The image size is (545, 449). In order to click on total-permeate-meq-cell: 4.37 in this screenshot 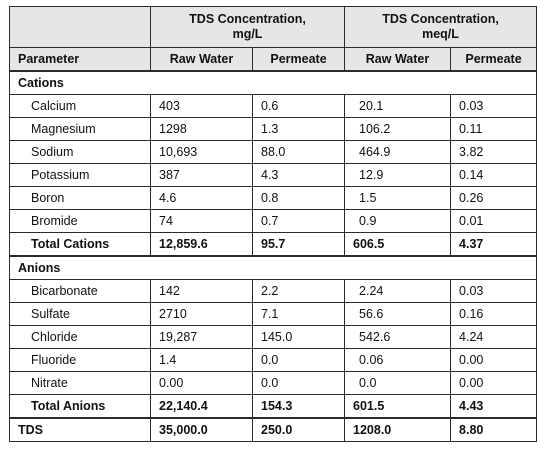, I will do `click(494, 244)`.